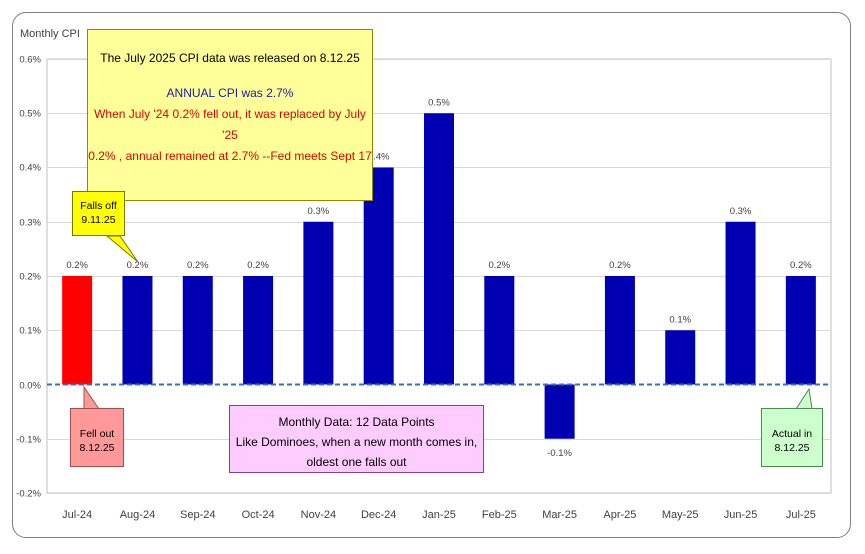  I want to click on y-tick-label: 0.3%, so click(30, 223).